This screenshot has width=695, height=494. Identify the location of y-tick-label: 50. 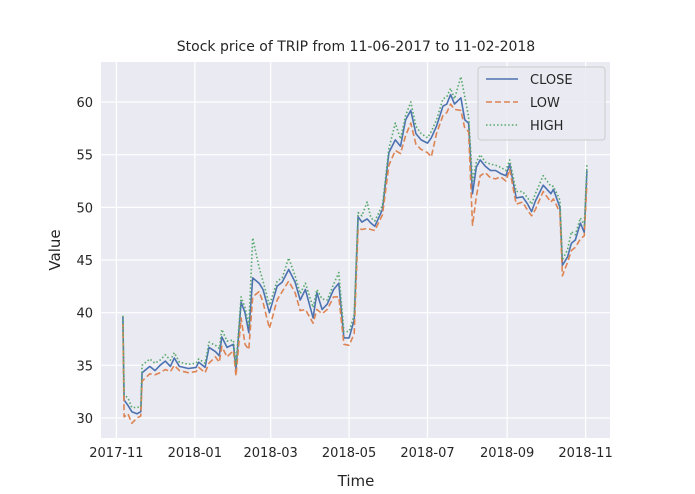
(84, 208).